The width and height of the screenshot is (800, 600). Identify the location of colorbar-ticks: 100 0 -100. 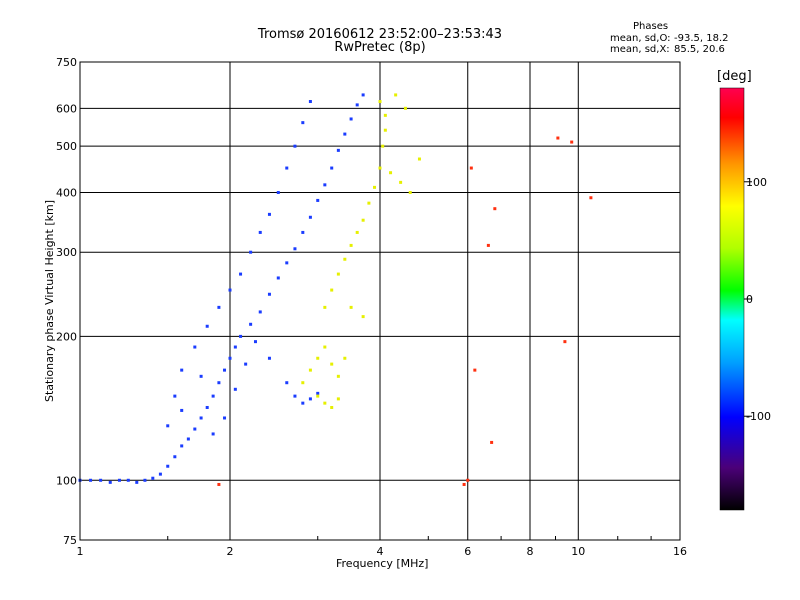
(757, 299).